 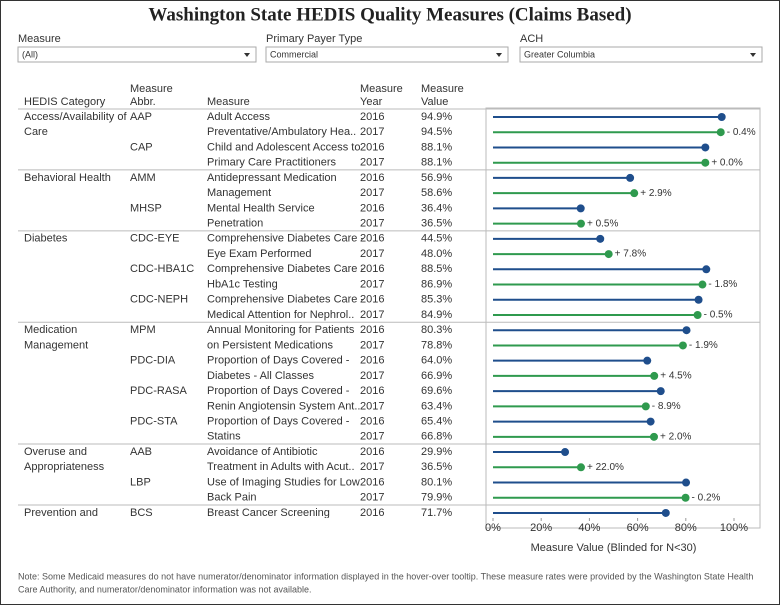 What do you see at coordinates (638, 528) in the screenshot?
I see `x-tick-label: 60%` at bounding box center [638, 528].